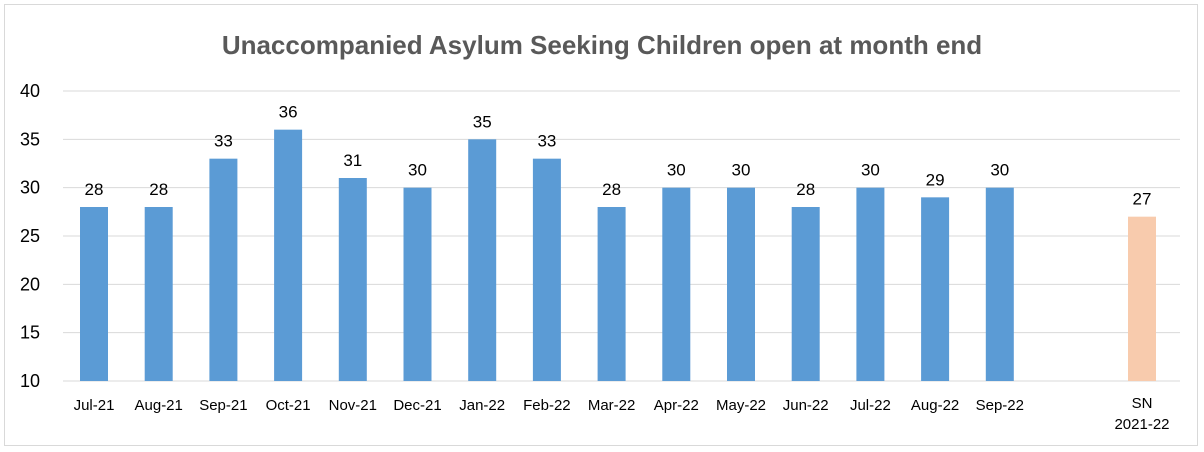 The height and width of the screenshot is (452, 1204). I want to click on y-tick-label: 15, so click(30, 333).